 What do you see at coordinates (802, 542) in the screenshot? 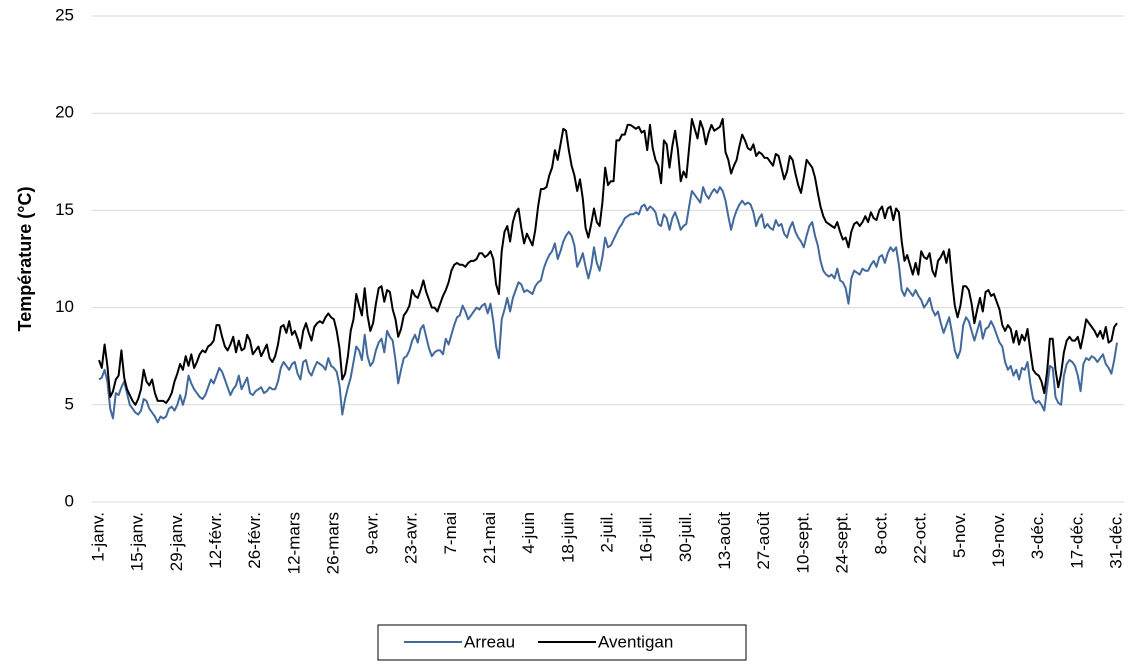
I see `x-tick-label: 10-sept.` at bounding box center [802, 542].